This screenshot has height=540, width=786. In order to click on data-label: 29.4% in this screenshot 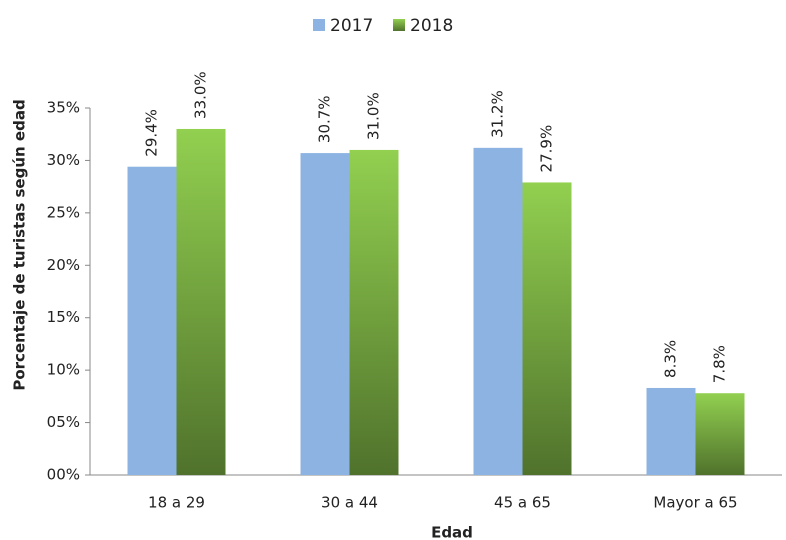, I will do `click(152, 133)`.